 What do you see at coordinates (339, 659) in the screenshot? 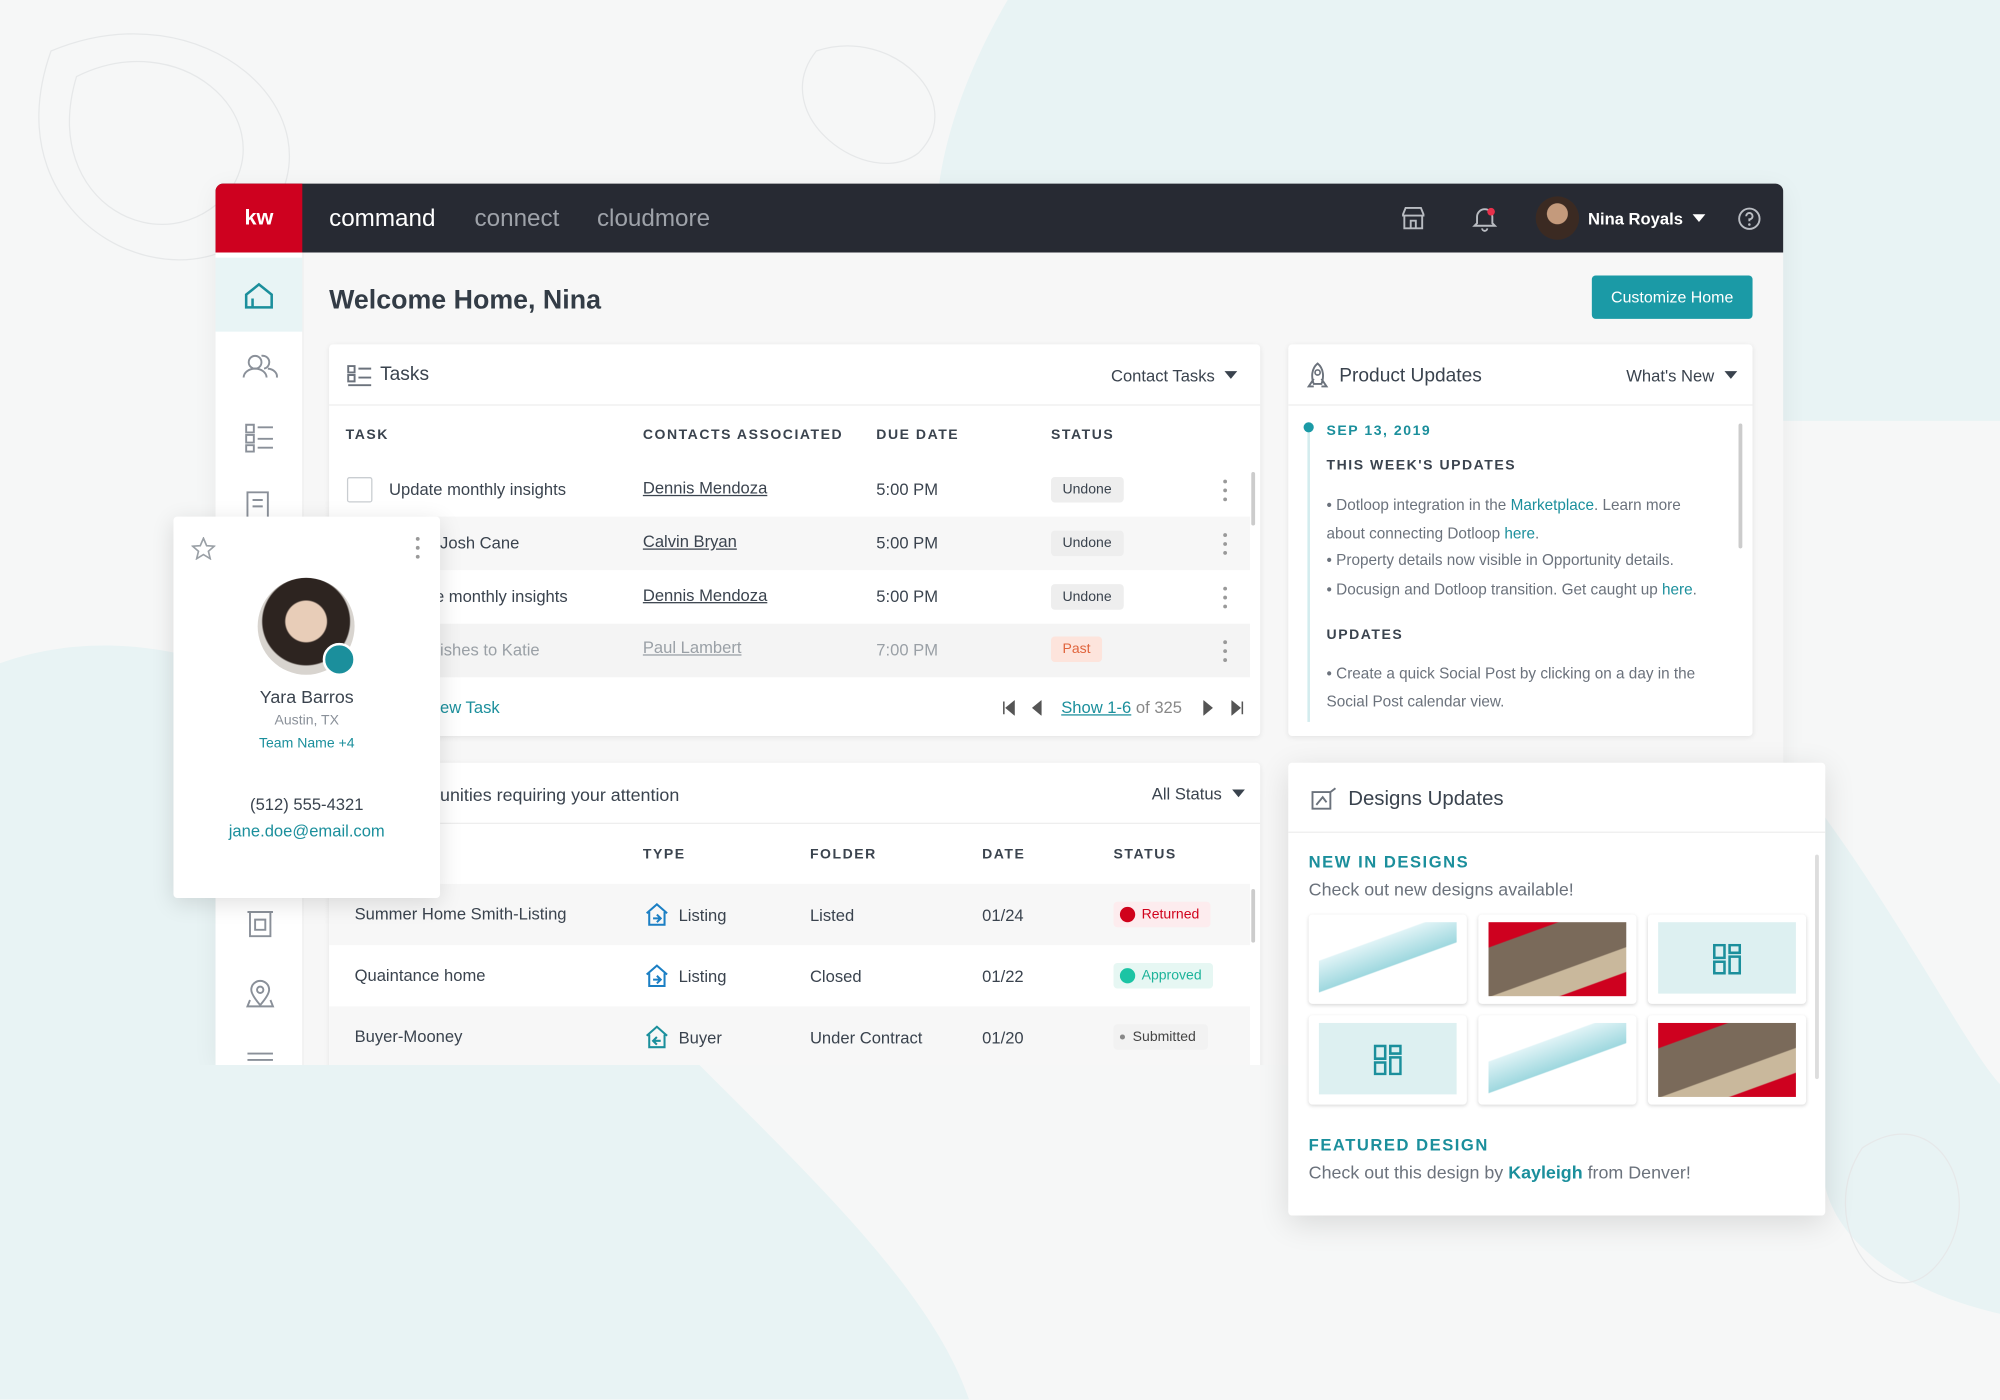
I see `team-badge` at bounding box center [339, 659].